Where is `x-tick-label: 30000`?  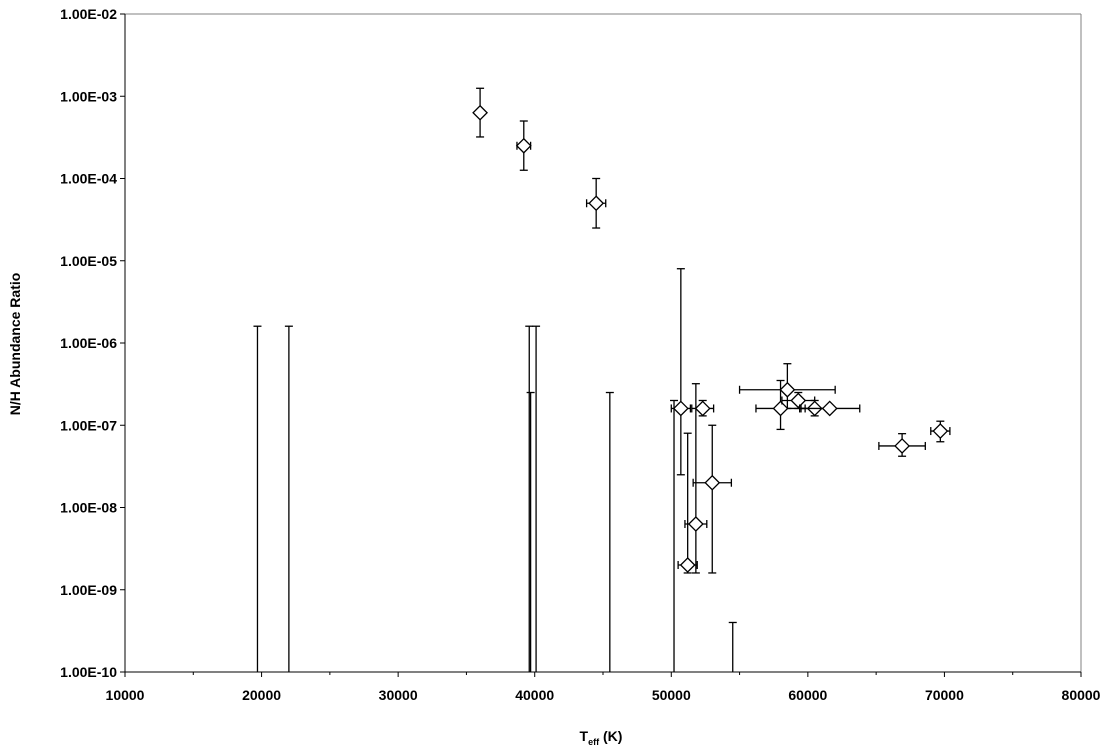
x-tick-label: 30000 is located at coordinates (398, 695).